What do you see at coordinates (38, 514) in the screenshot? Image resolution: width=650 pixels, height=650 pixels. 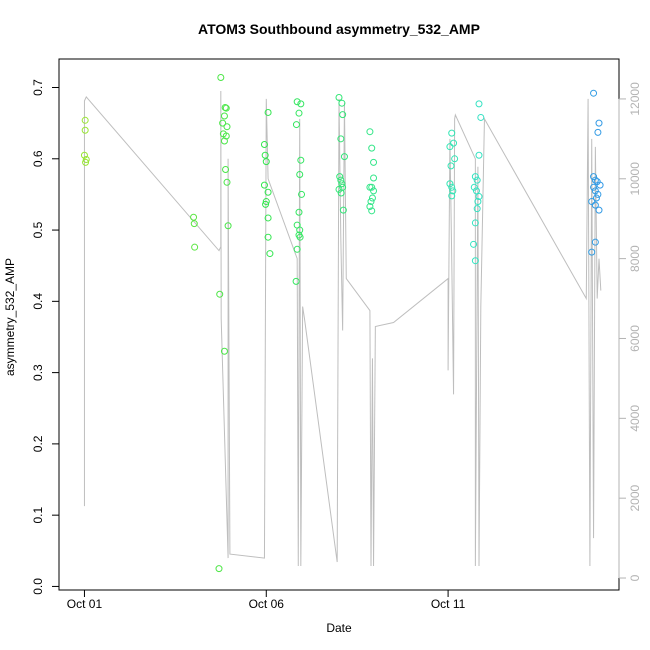 I see `y-tick-label: 0.1` at bounding box center [38, 514].